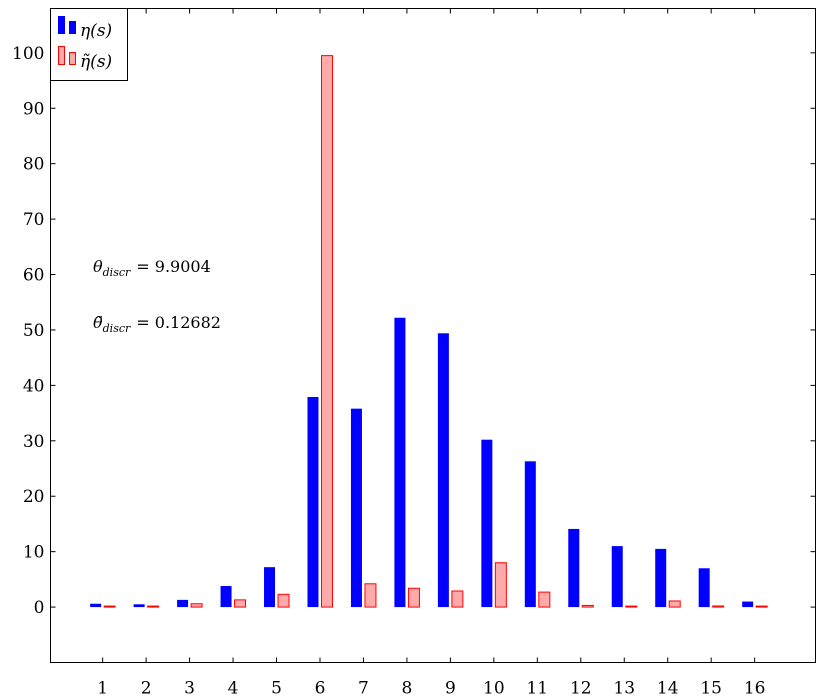  What do you see at coordinates (98, 266) in the screenshot?
I see `annotation-theta-symbol: θ` at bounding box center [98, 266].